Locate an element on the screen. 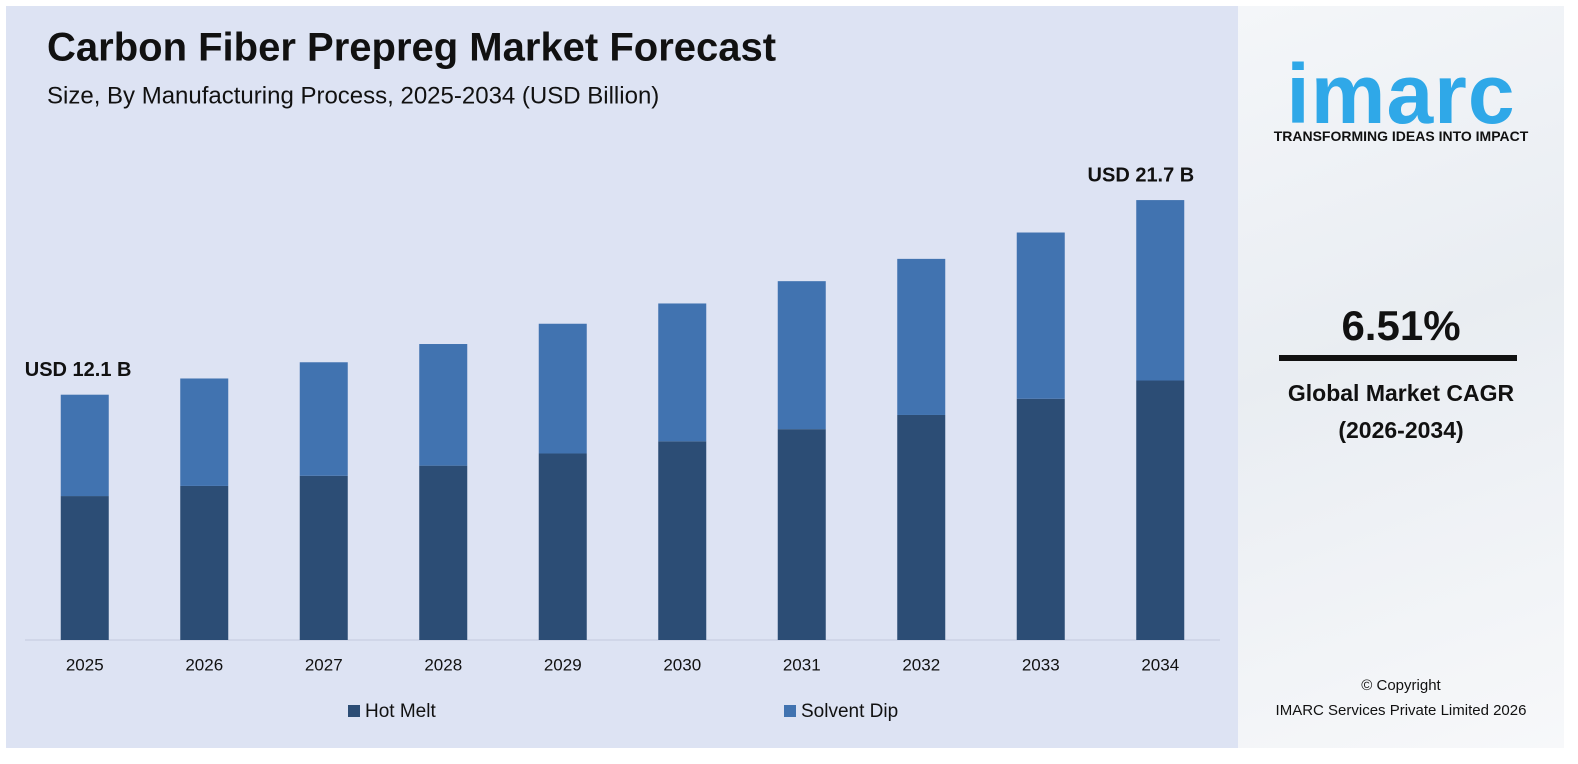 The image size is (1578, 764). copyright: © Copyright is located at coordinates (1401, 685).